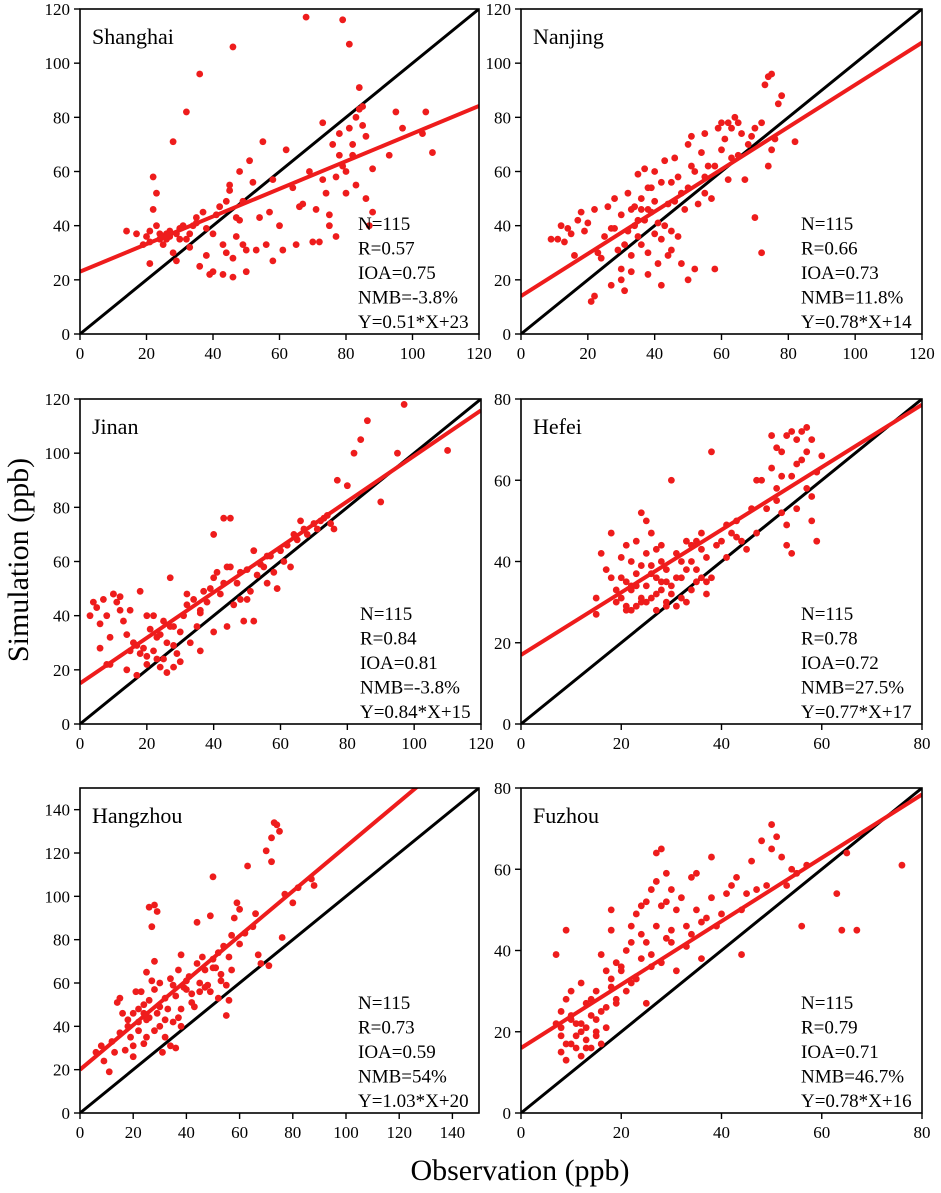 Image resolution: width=941 pixels, height=1193 pixels. I want to click on axes-frame, so click(279, 950).